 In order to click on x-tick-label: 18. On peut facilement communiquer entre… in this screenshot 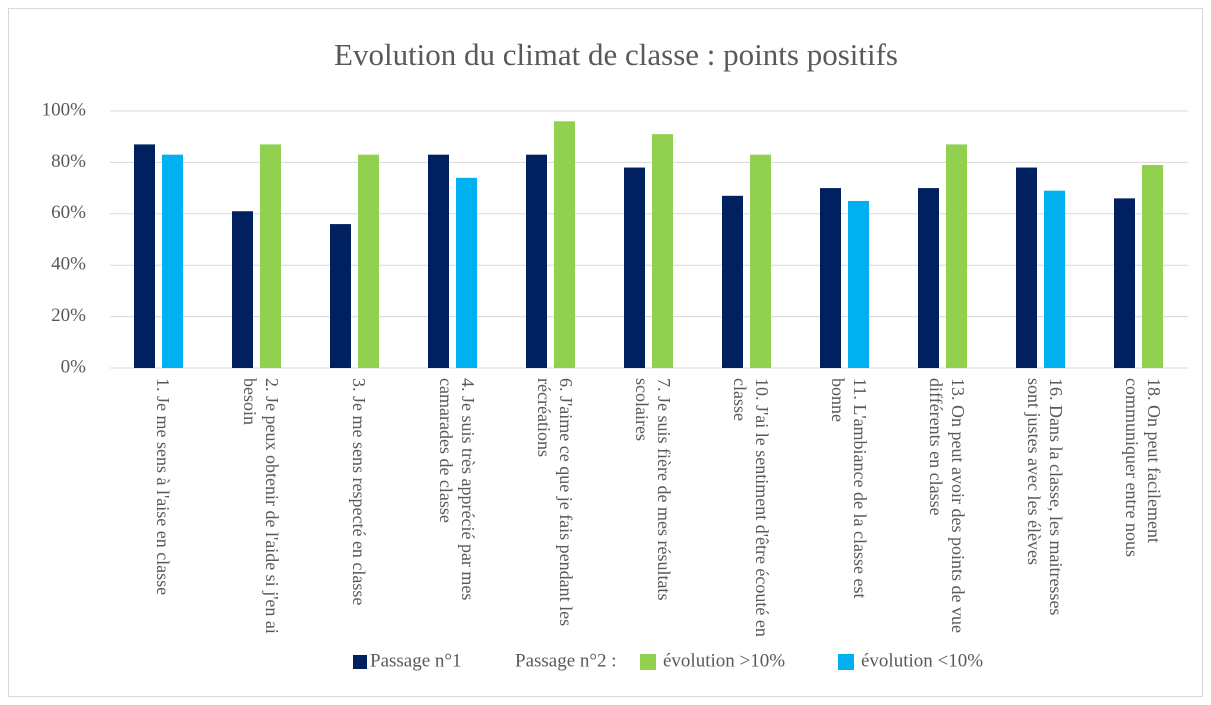, I will do `click(1143, 467)`.